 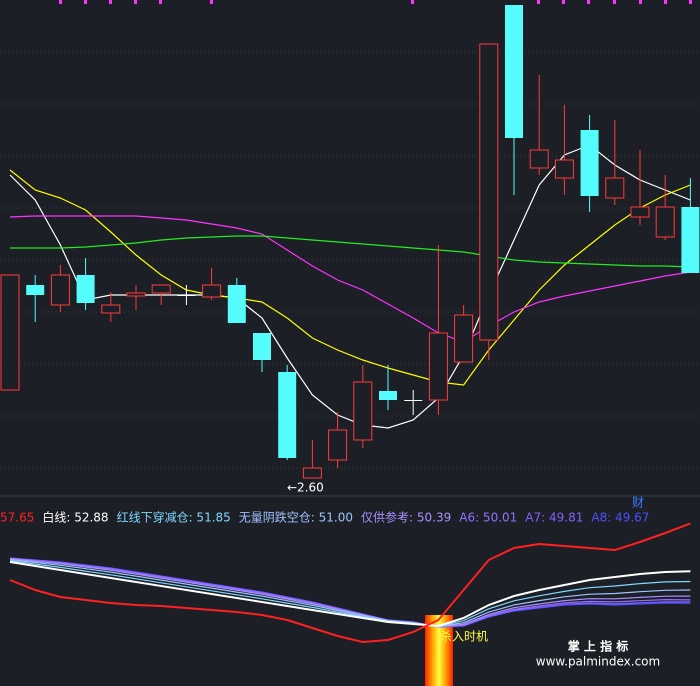 What do you see at coordinates (17, 518) in the screenshot?
I see `legend-entry: 57.65` at bounding box center [17, 518].